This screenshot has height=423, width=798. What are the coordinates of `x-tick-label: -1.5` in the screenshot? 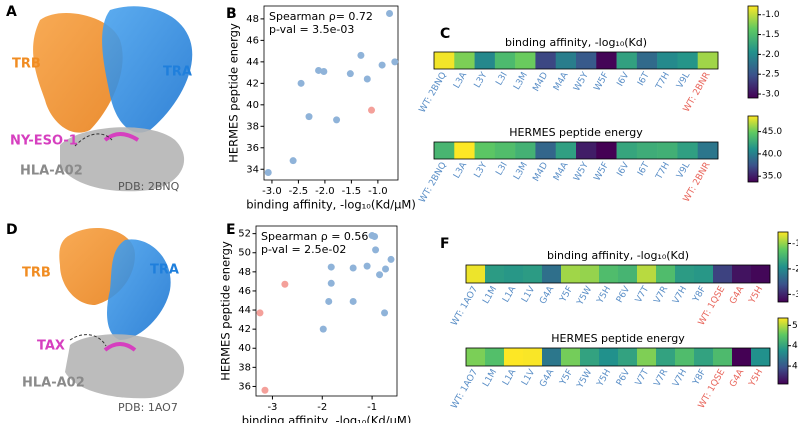 It's located at (352, 191).